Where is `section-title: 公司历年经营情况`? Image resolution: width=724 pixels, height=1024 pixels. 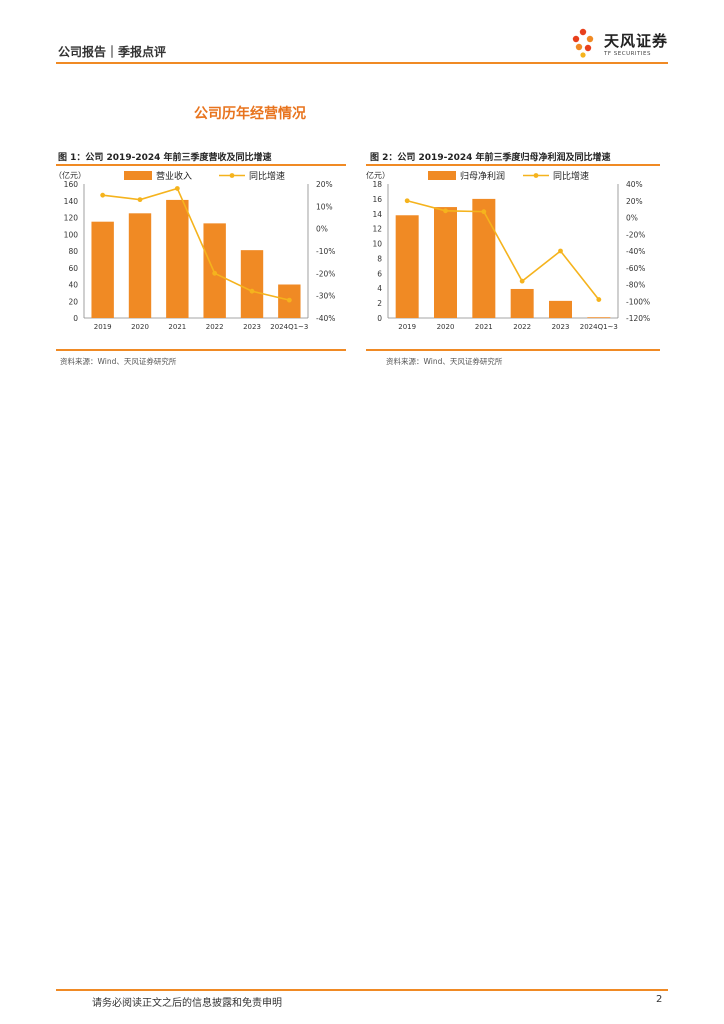
section-title: 公司历年经营情况 is located at coordinates (250, 114).